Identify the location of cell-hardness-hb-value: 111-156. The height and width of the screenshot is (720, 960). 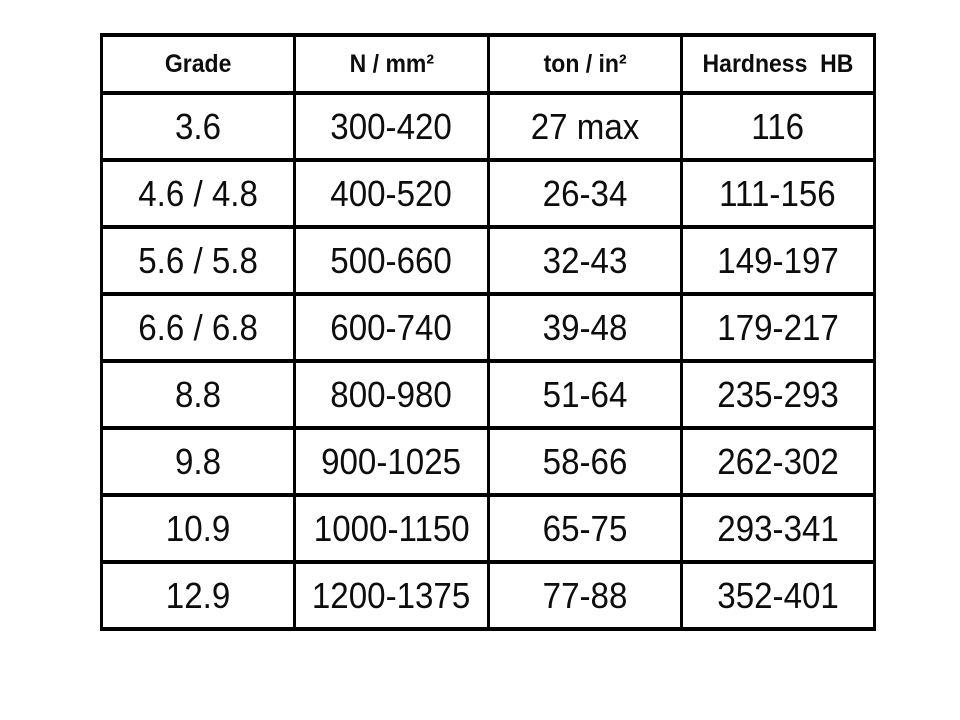
(778, 193).